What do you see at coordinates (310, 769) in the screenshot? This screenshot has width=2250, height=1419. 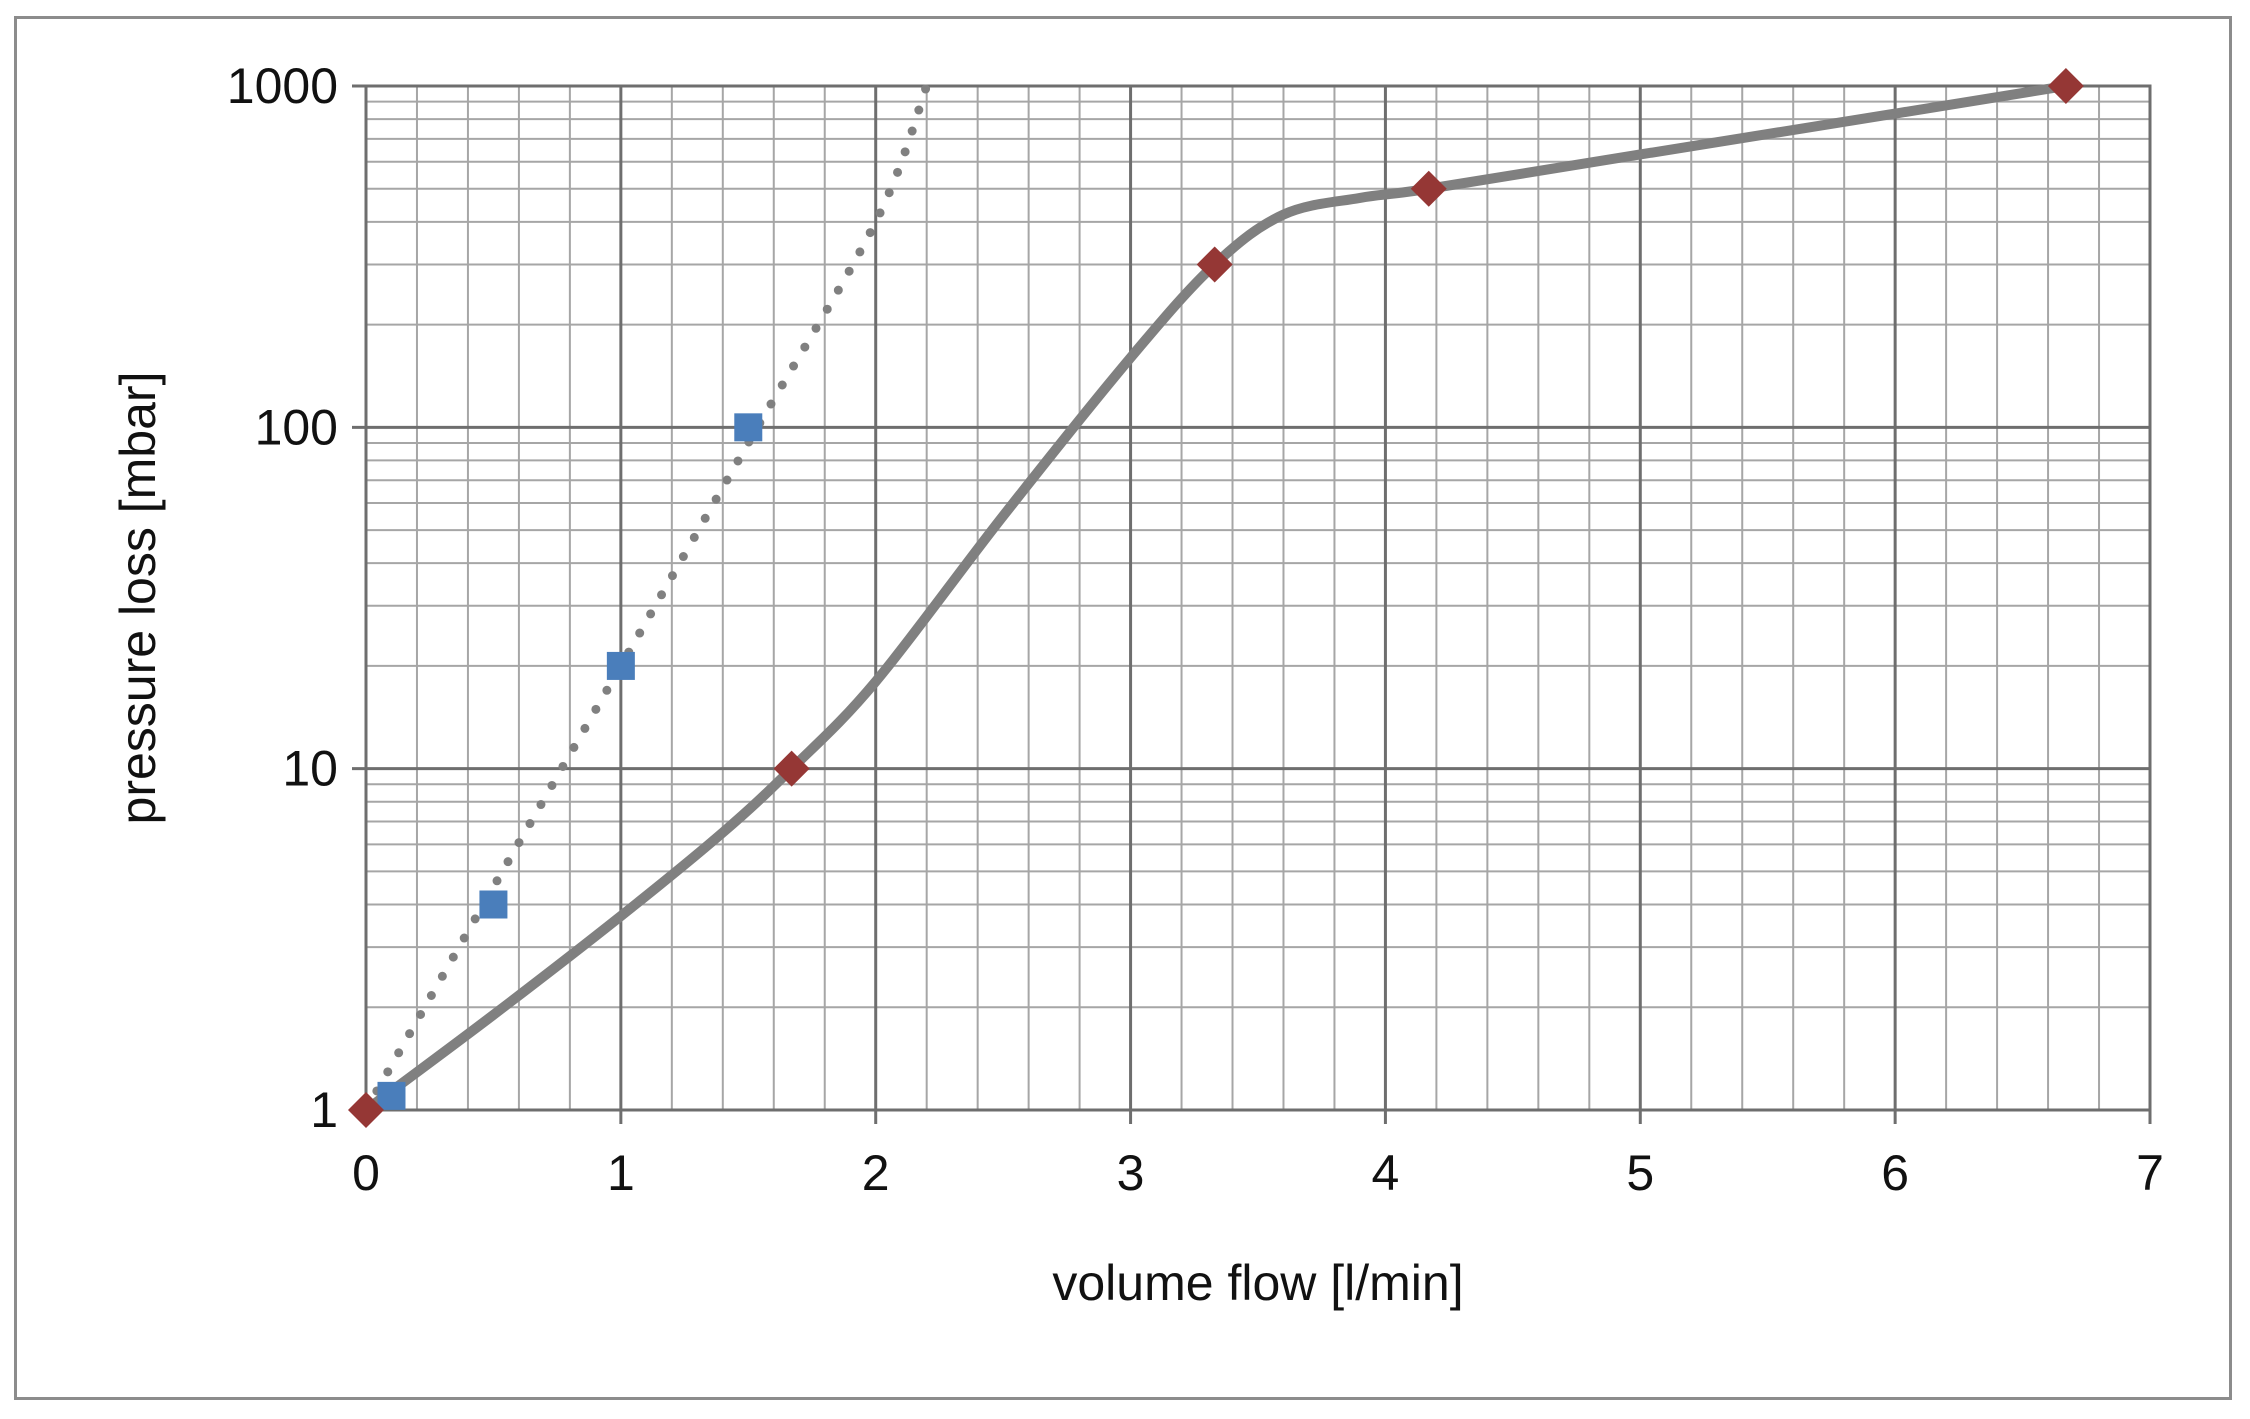 I see `y-tick-label: 10` at bounding box center [310, 769].